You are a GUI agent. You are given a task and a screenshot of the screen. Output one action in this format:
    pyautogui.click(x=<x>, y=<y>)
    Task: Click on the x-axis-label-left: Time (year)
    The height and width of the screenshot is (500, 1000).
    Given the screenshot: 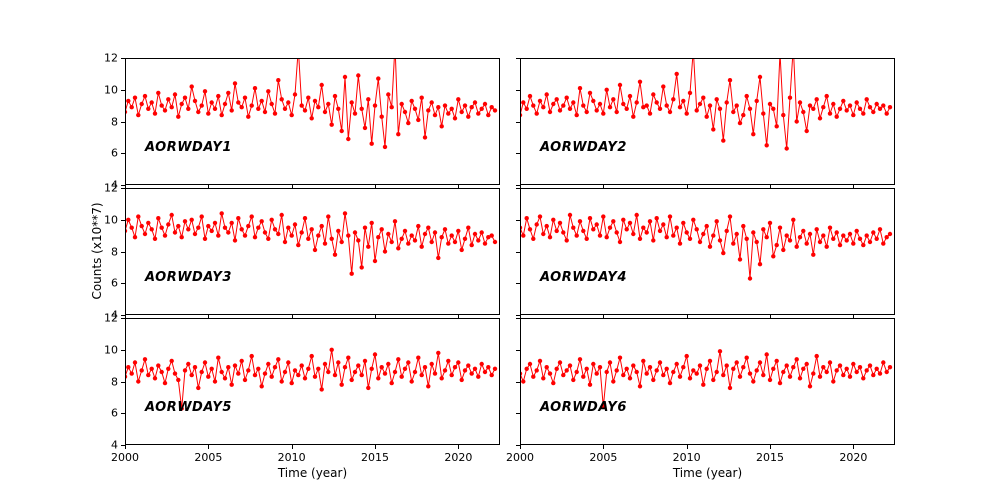 What is the action you would take?
    pyautogui.click(x=312, y=473)
    